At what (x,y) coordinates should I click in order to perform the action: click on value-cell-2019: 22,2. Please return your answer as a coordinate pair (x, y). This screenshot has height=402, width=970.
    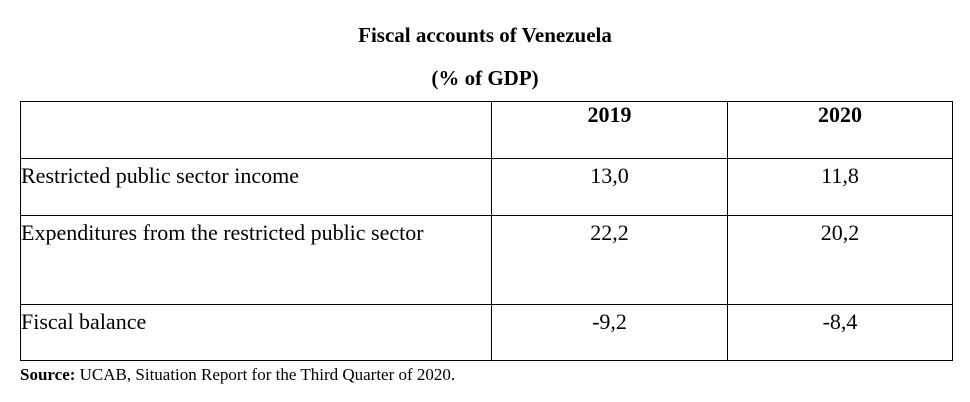
    Looking at the image, I should click on (609, 260).